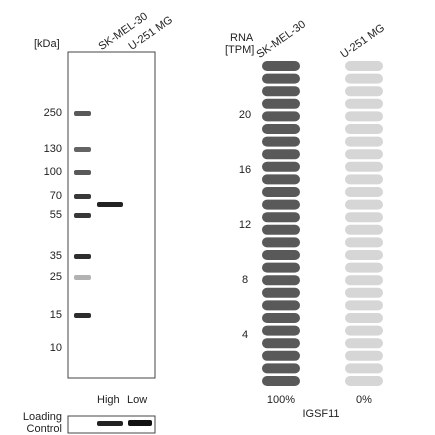 The height and width of the screenshot is (435, 435). What do you see at coordinates (56, 348) in the screenshot?
I see `marker-label: 10` at bounding box center [56, 348].